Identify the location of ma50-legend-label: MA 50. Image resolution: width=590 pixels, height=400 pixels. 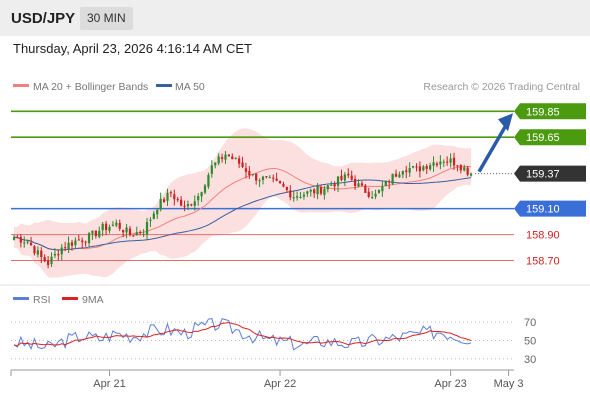
(190, 87).